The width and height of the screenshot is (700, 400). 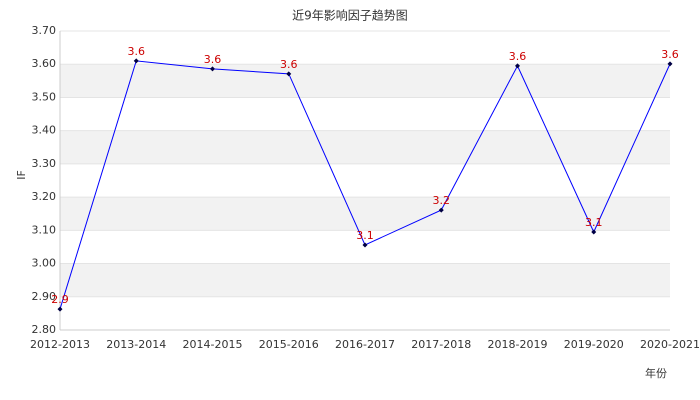 I want to click on data-label: 2.9, so click(x=60, y=299).